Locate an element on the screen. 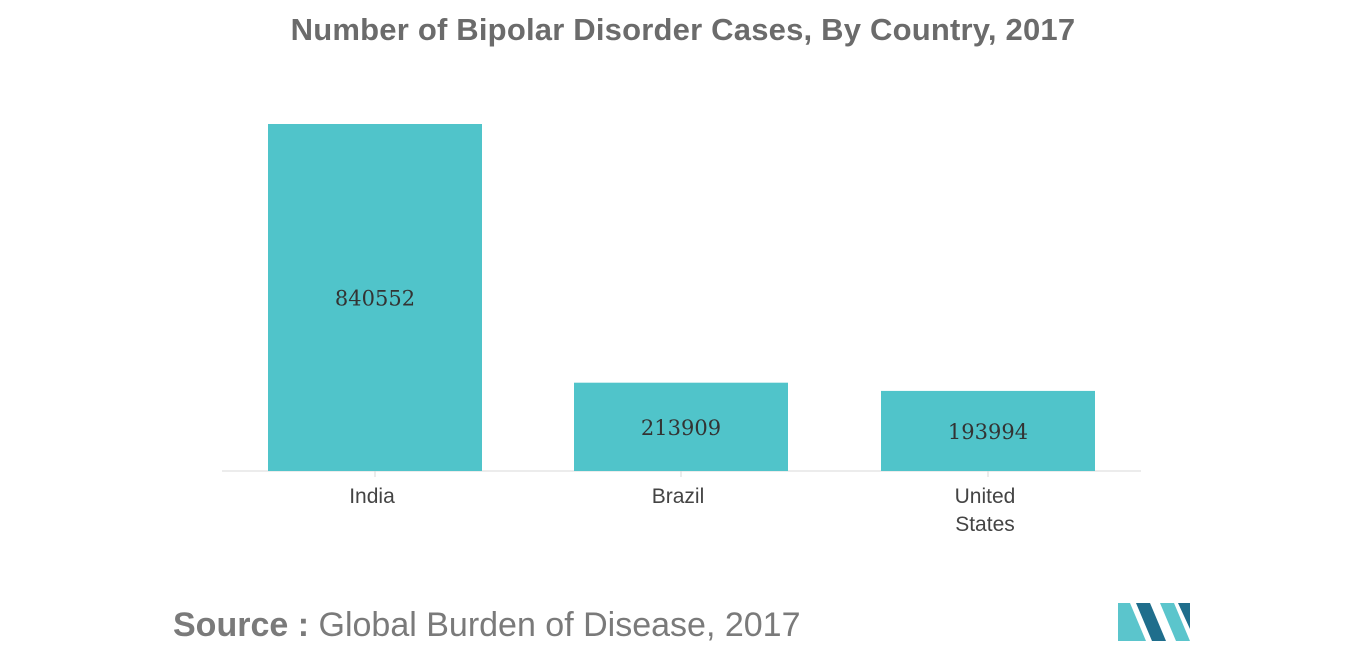 This screenshot has width=1366, height=655. brand-logo-icon is located at coordinates (1154, 622).